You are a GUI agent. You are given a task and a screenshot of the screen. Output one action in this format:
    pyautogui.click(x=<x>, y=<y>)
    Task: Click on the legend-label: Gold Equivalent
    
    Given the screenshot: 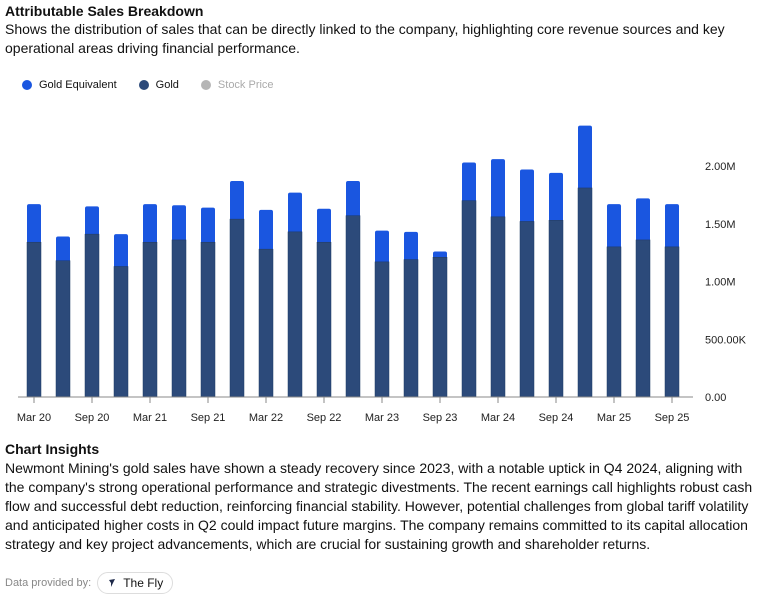 What is the action you would take?
    pyautogui.click(x=78, y=85)
    